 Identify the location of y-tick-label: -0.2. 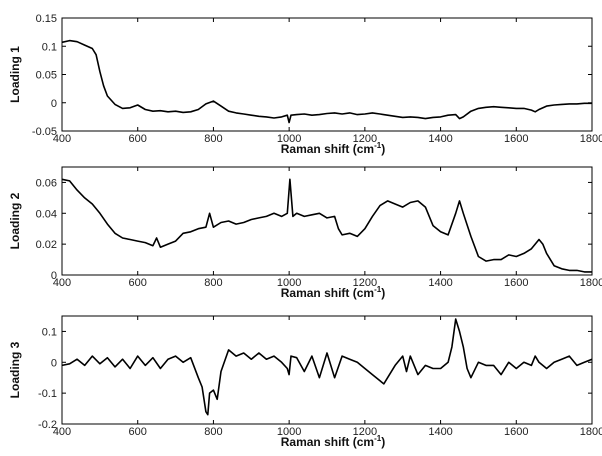
(47, 425).